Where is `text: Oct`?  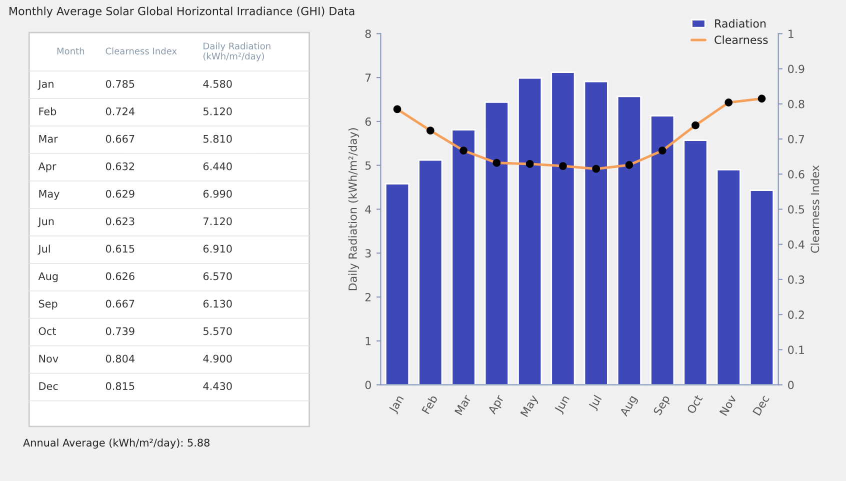 text: Oct is located at coordinates (47, 331).